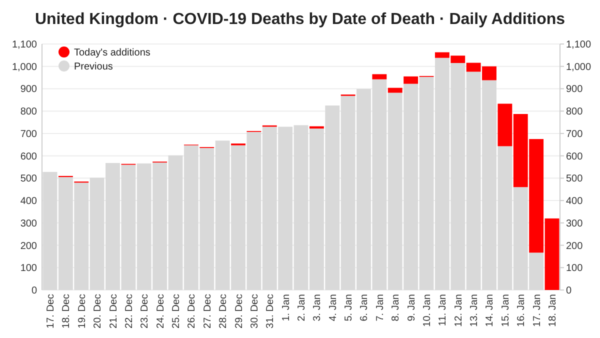 This screenshot has height=338, width=600. Describe the element at coordinates (333, 308) in the screenshot. I see `x-tick-label: 4. Jan` at that location.